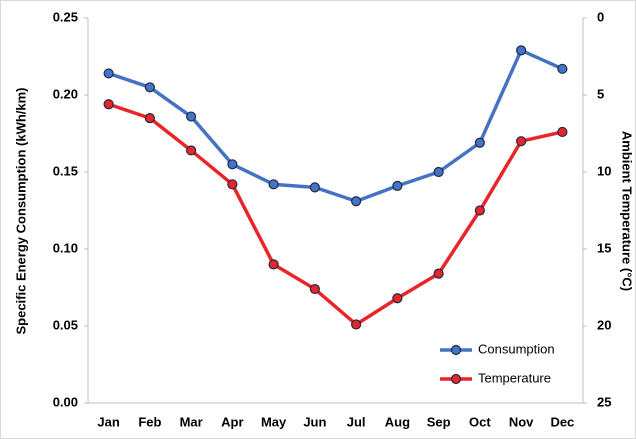 This screenshot has height=439, width=636. Describe the element at coordinates (65, 401) in the screenshot. I see `y-tick-label: 0.00` at that location.